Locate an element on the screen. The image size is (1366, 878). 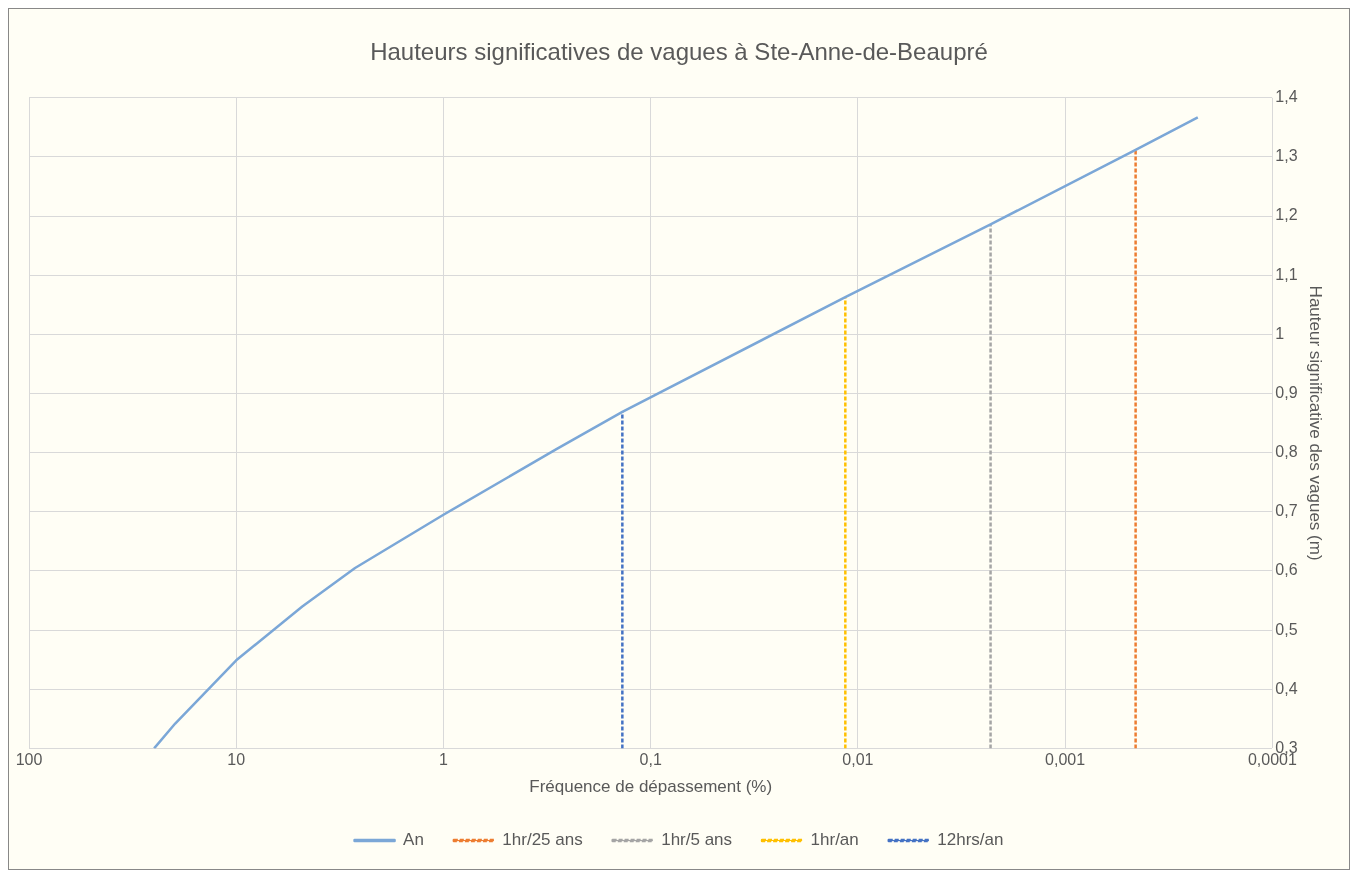
x-tick-label: 0,01 is located at coordinates (858, 760).